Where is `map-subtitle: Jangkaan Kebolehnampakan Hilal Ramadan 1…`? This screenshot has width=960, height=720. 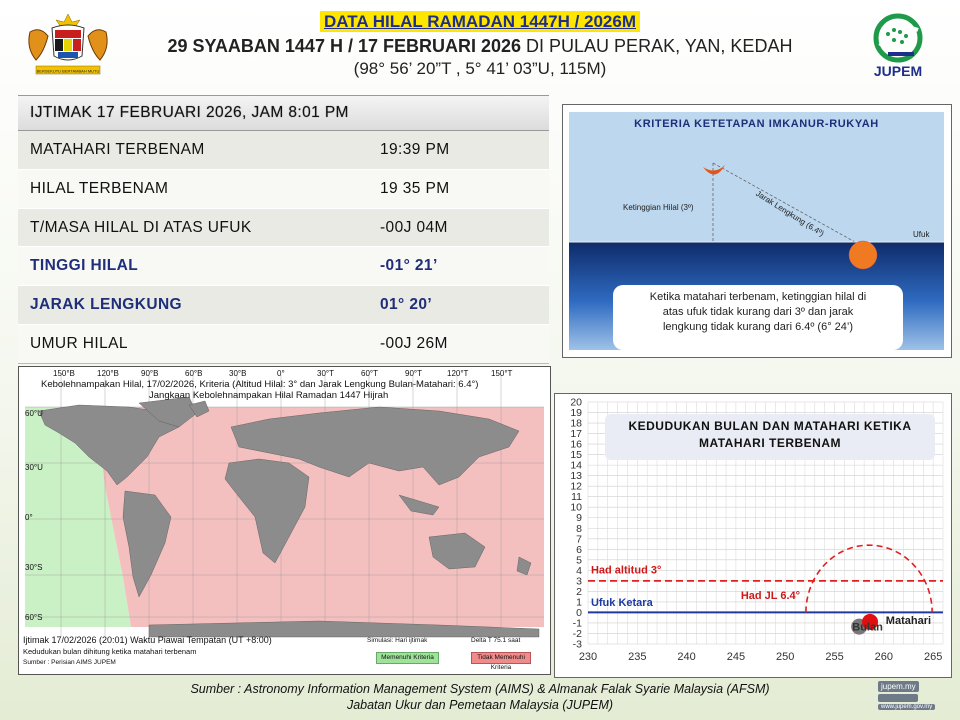
map-subtitle: Jangkaan Kebolehnampakan Hilal Ramadan 1… is located at coordinates (269, 395).